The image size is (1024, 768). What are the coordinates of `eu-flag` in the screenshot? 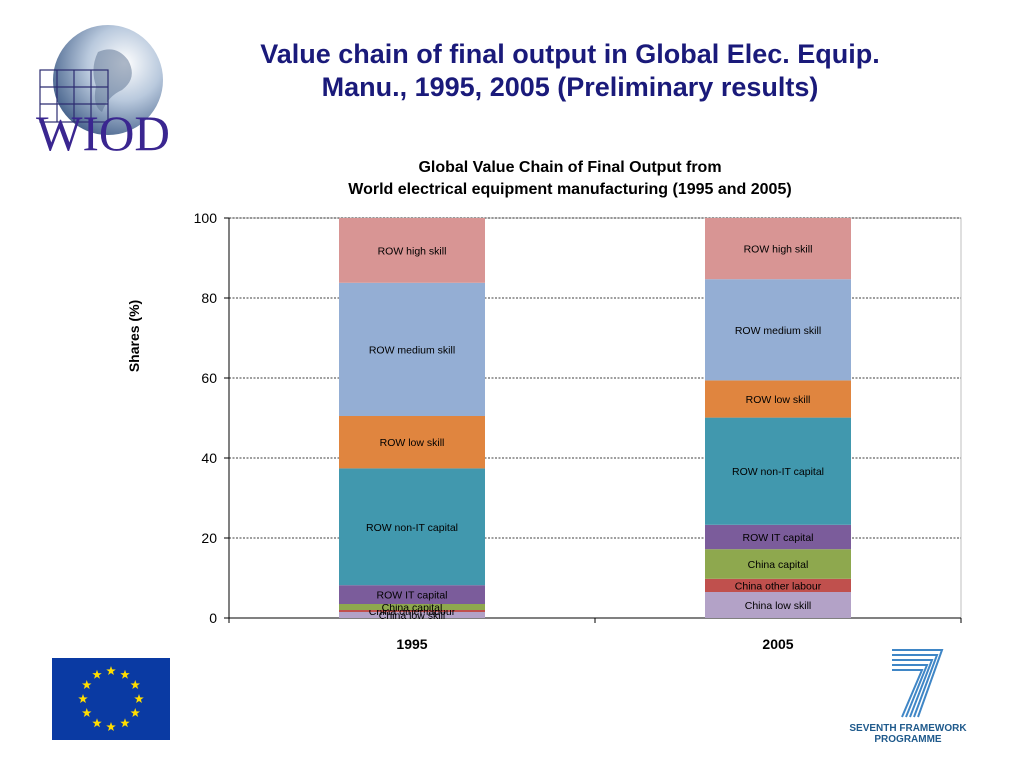 It's located at (111, 699).